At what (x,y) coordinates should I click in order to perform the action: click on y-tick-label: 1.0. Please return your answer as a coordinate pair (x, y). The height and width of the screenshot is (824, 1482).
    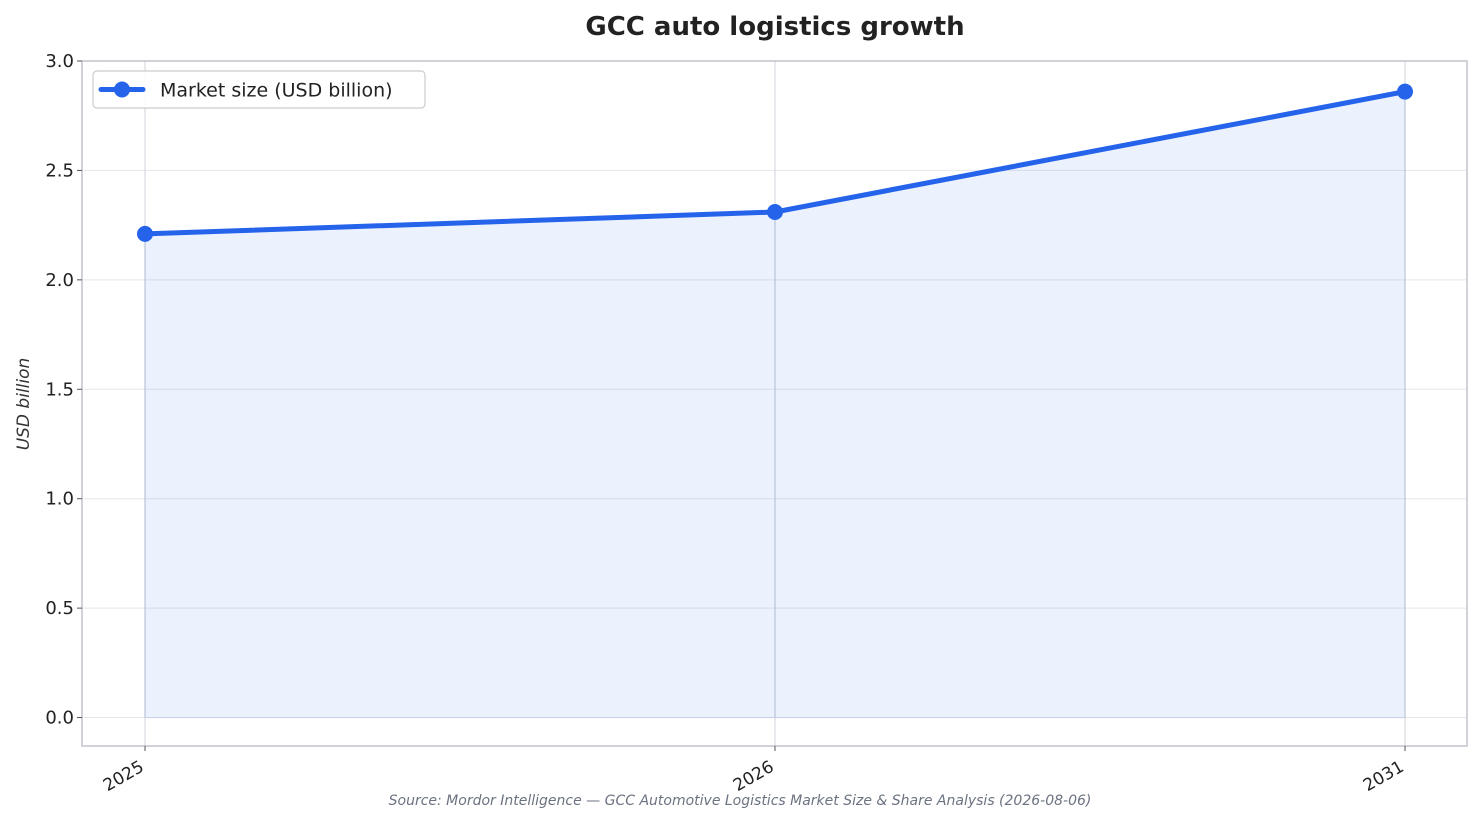
    Looking at the image, I should click on (59, 499).